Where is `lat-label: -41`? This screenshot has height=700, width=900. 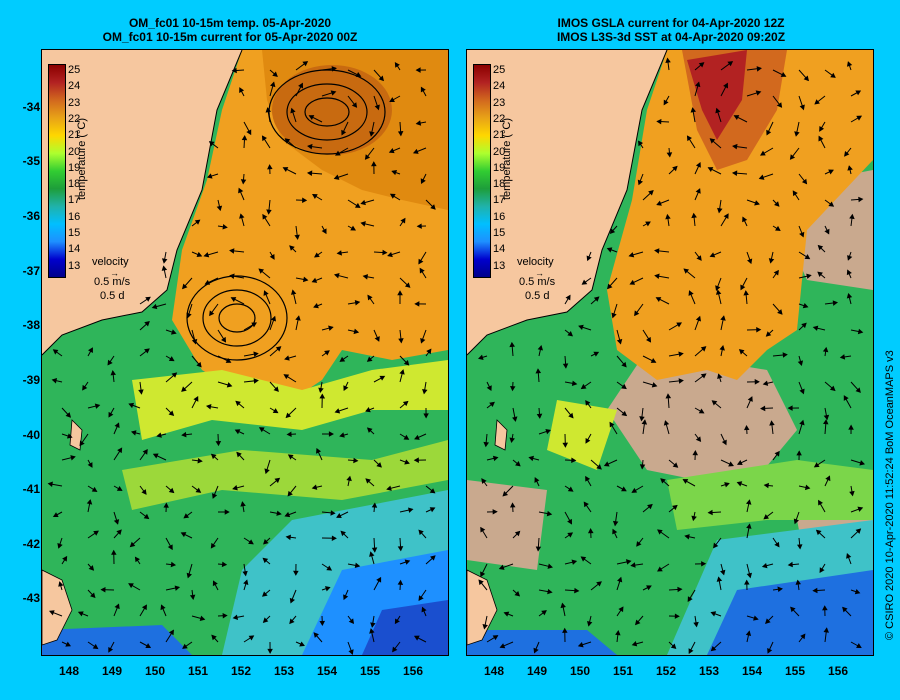
lat-label: -41 is located at coordinates (31, 489).